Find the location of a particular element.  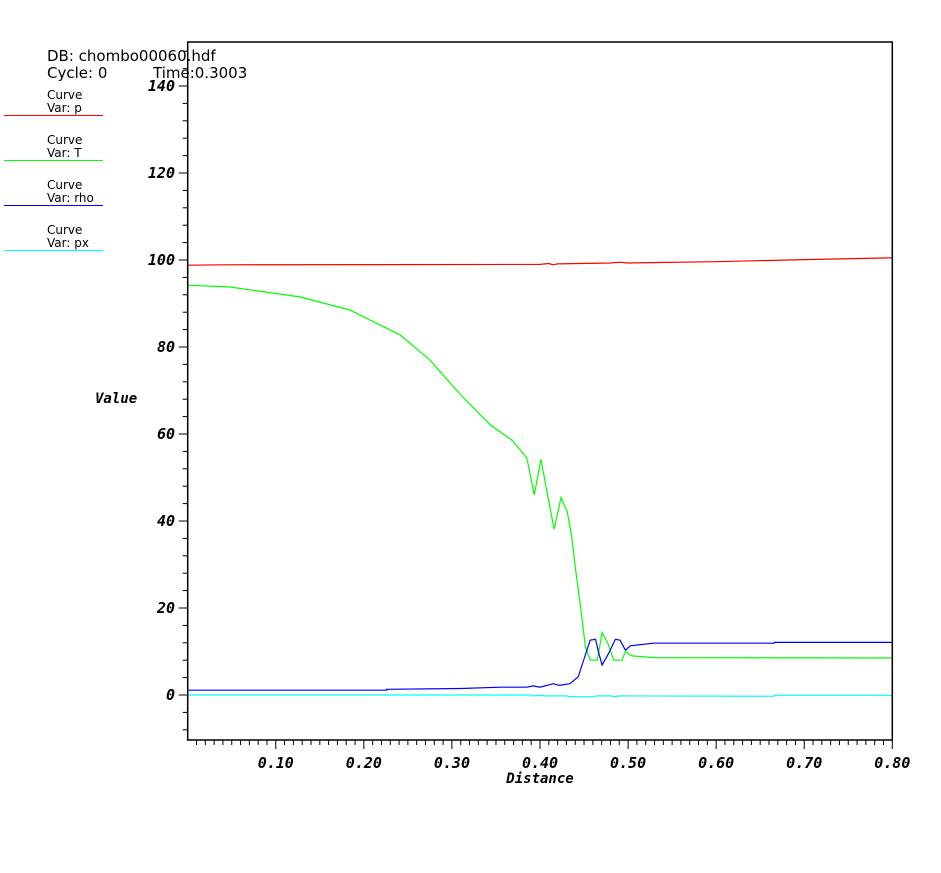

cycle-label: Cycle: 0 is located at coordinates (77, 73).